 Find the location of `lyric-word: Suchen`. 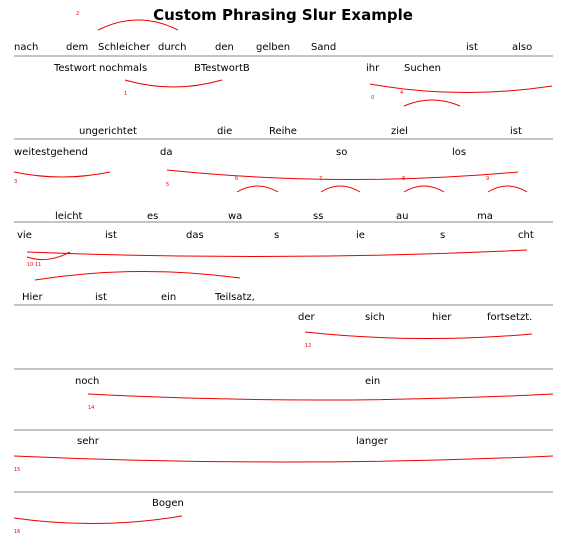

lyric-word: Suchen is located at coordinates (422, 68).